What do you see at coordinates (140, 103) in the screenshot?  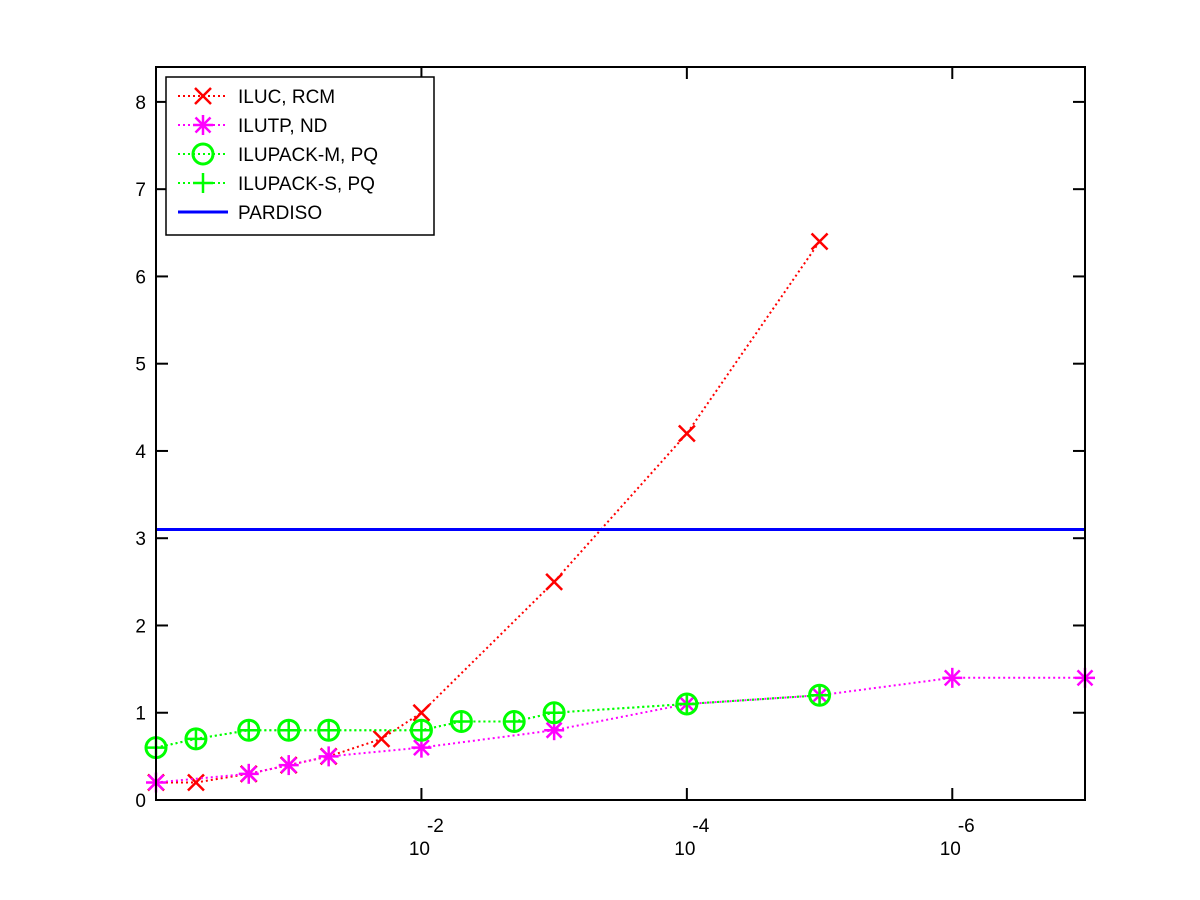 I see `y-tick-label: 8` at bounding box center [140, 103].